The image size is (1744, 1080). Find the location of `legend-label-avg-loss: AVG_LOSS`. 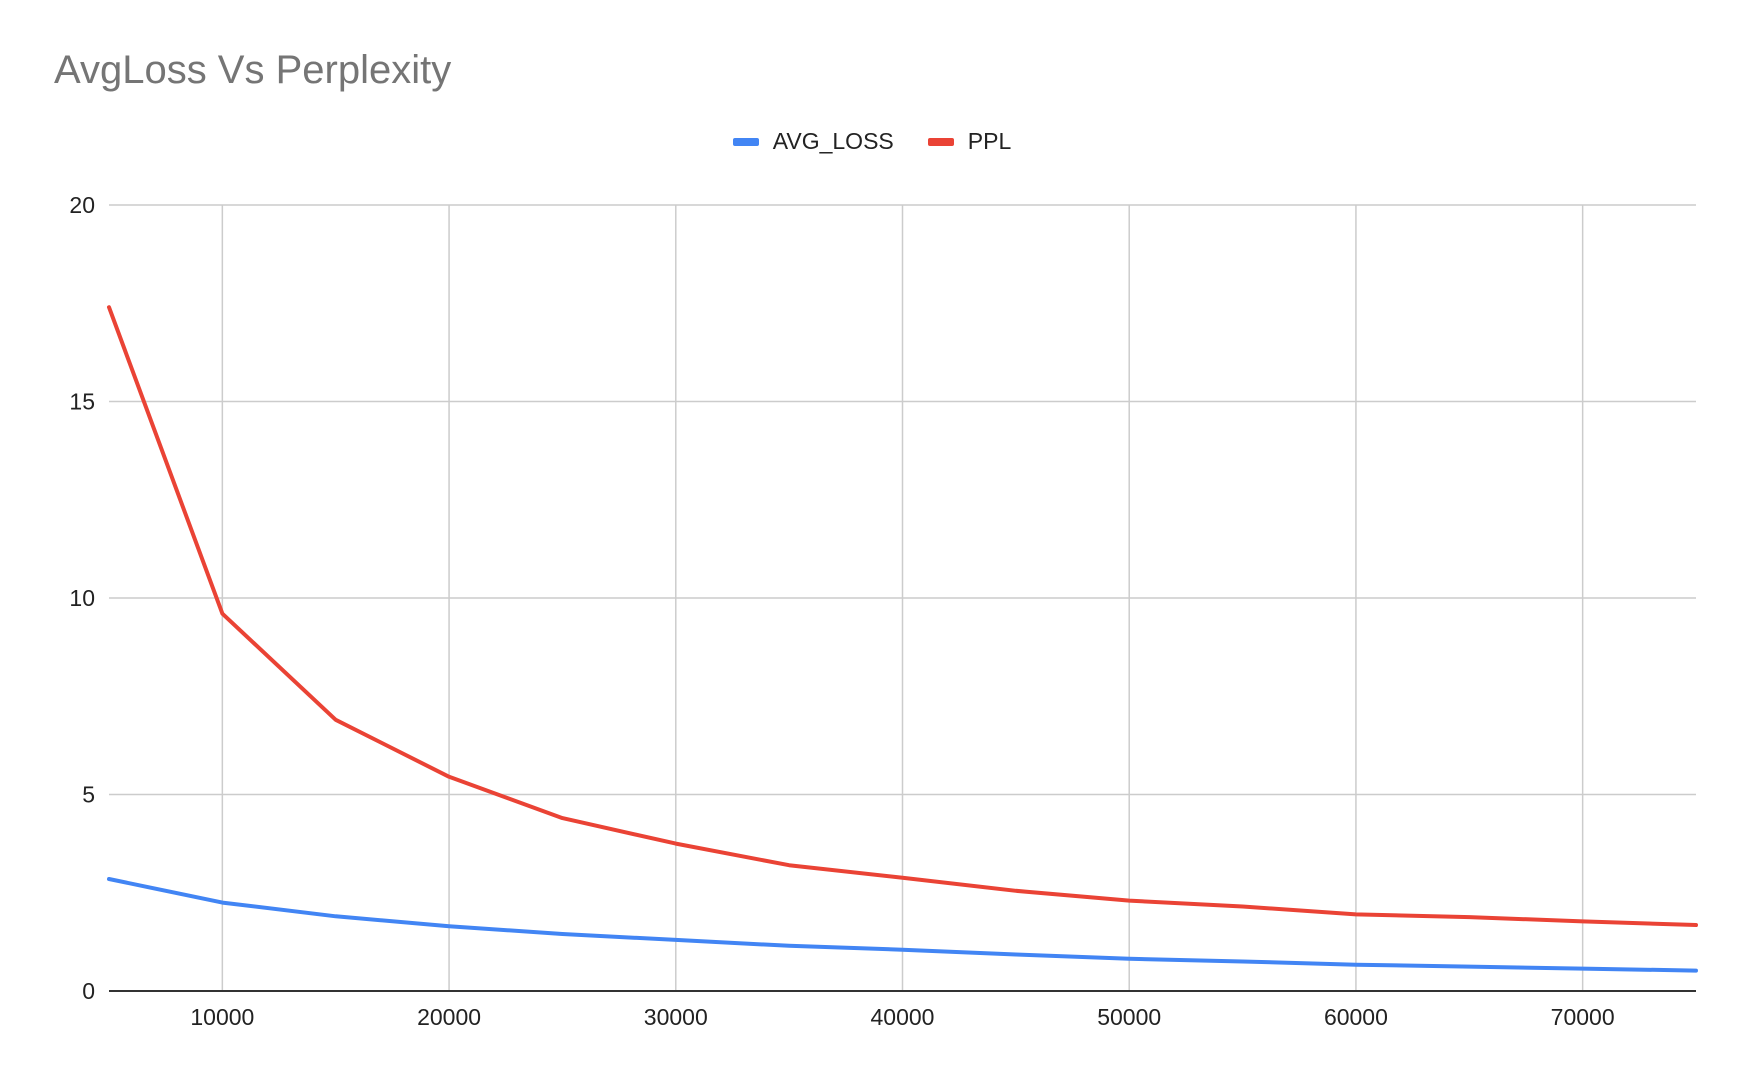

legend-label-avg-loss: AVG_LOSS is located at coordinates (833, 141).